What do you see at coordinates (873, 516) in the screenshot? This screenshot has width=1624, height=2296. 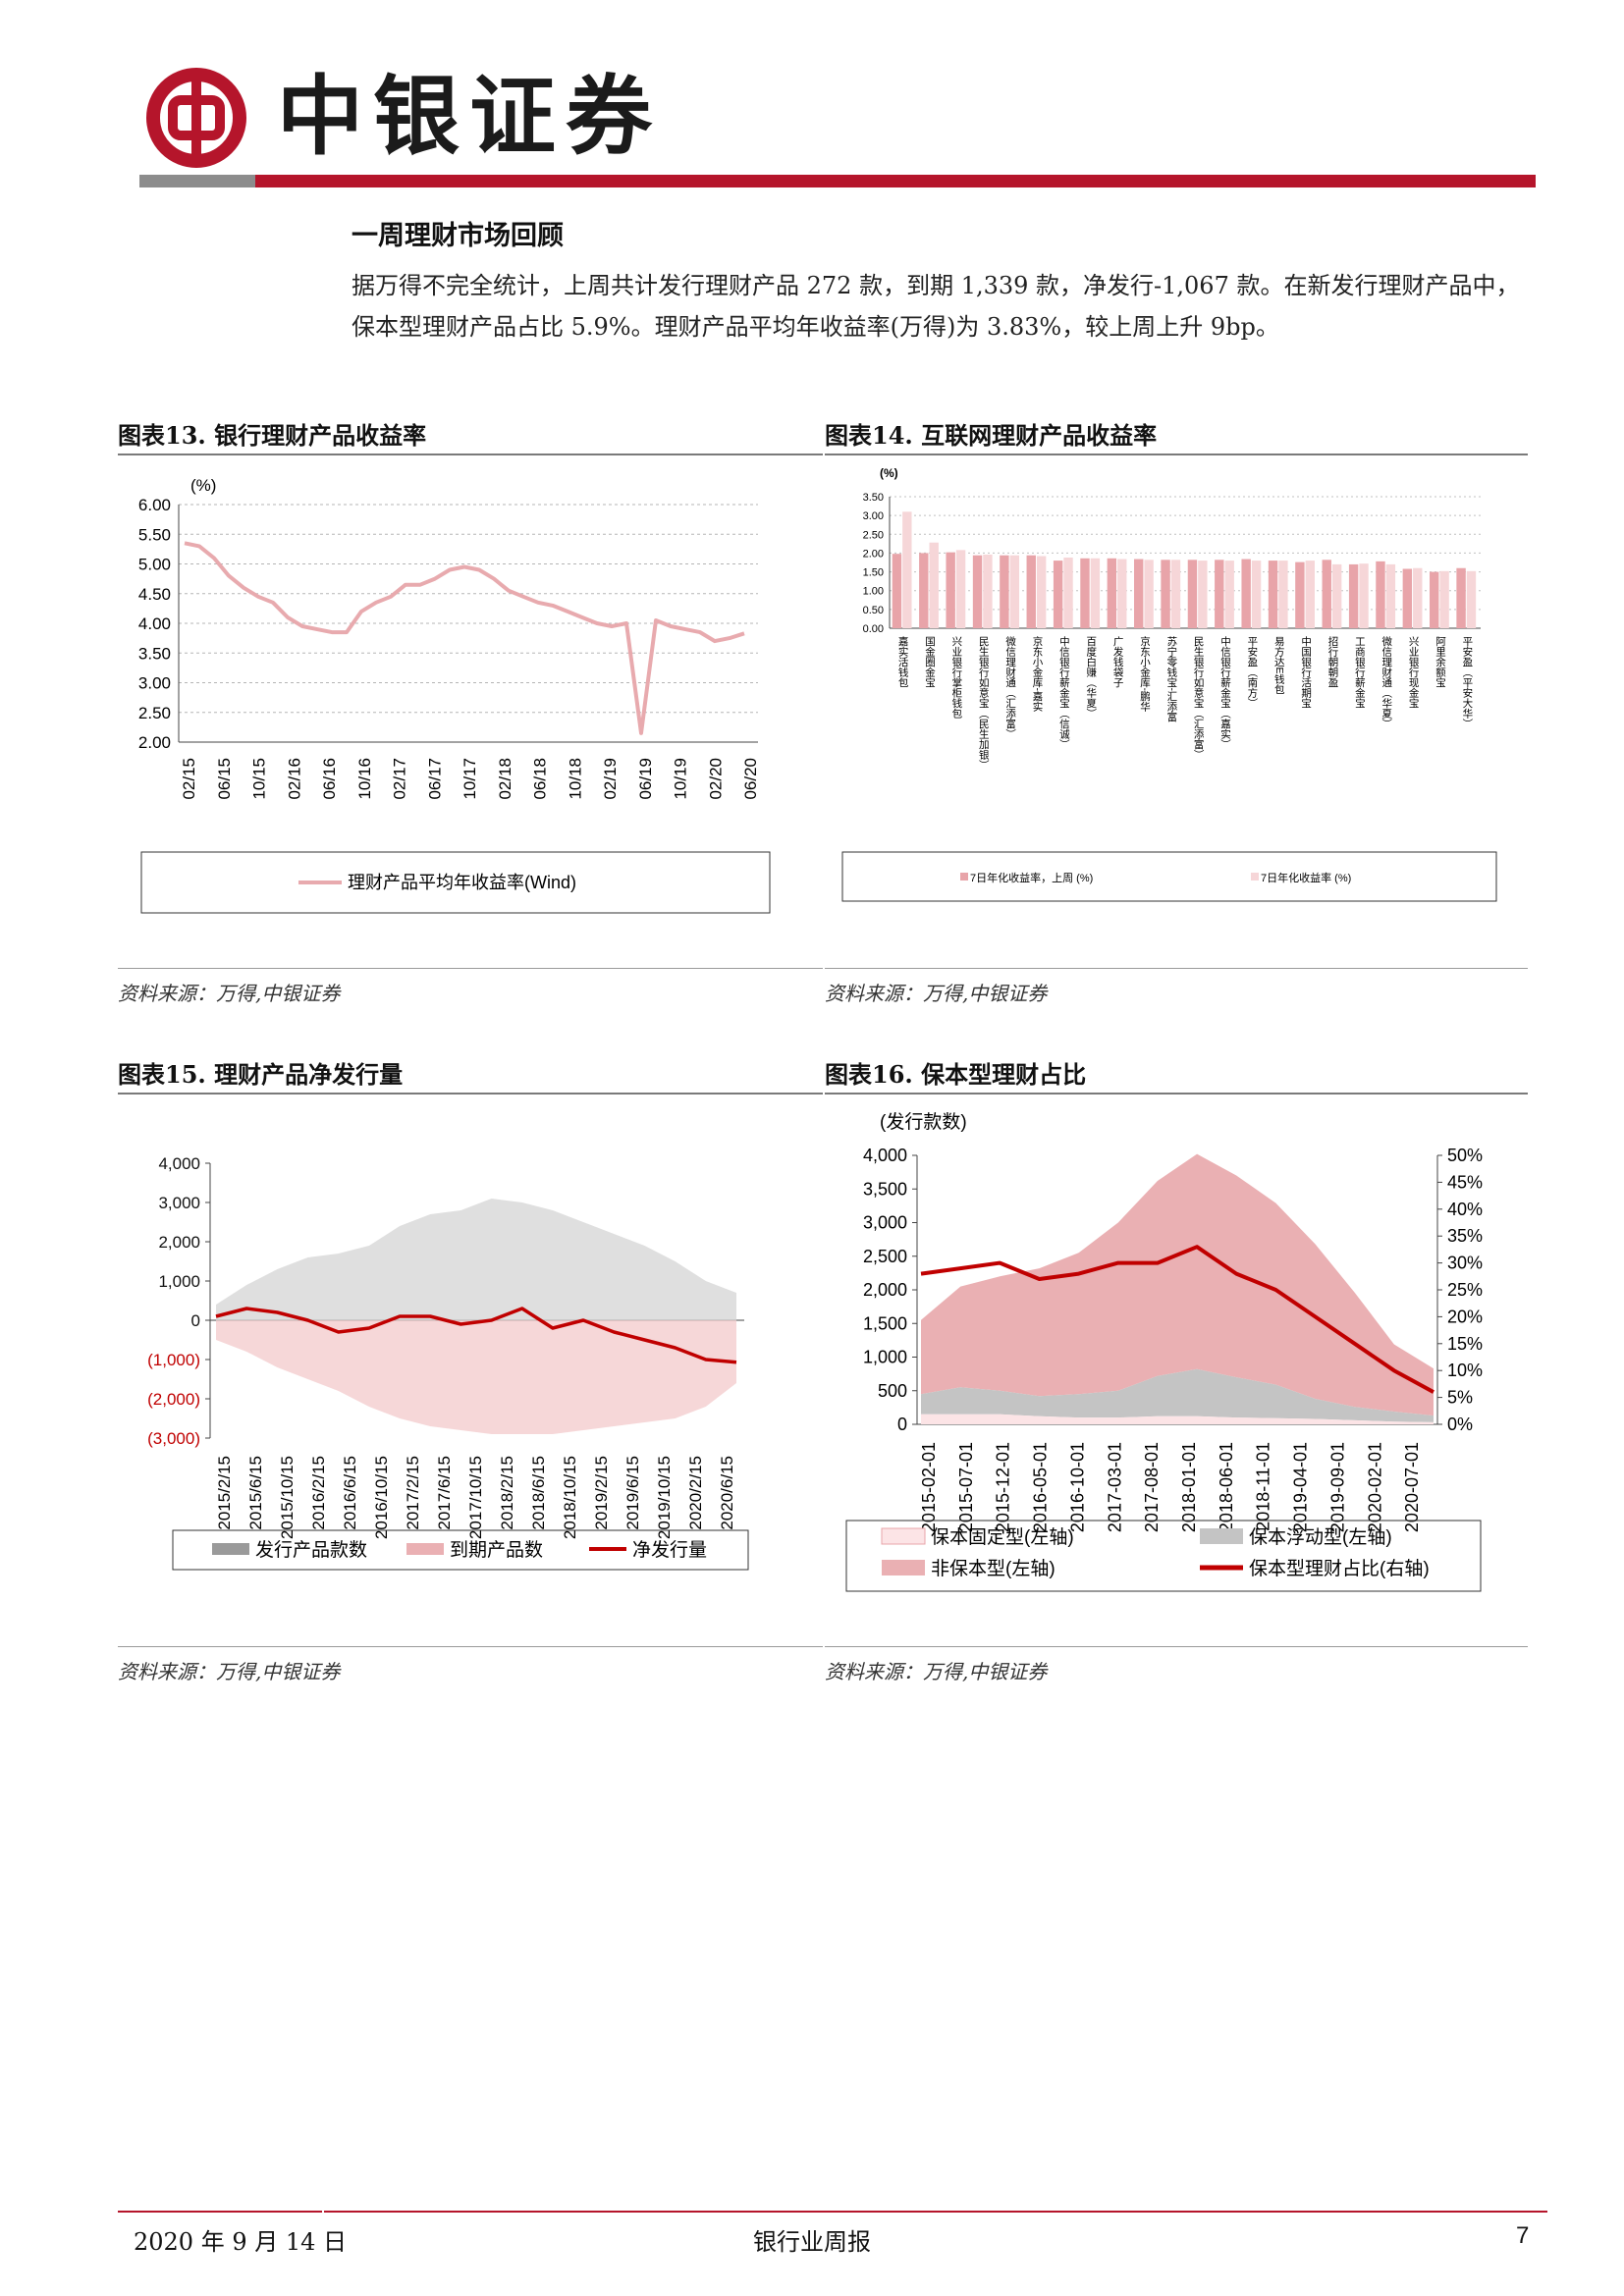 I see `y-tick-label: 3.00` at bounding box center [873, 516].